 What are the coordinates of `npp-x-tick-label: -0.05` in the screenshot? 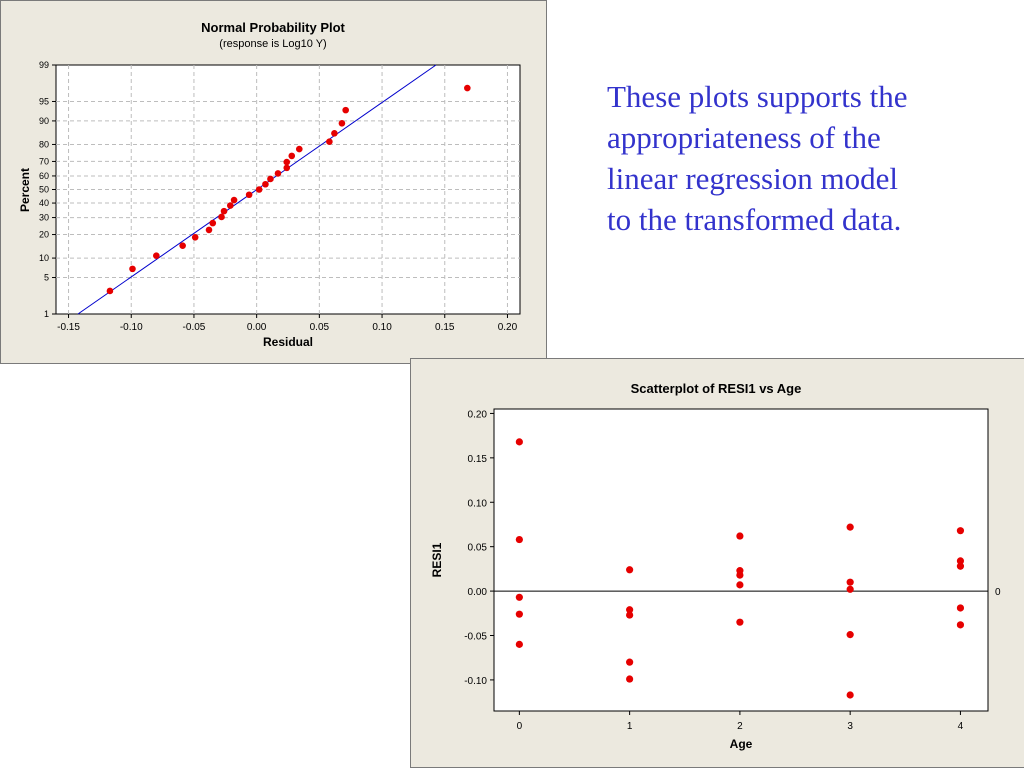 It's located at (194, 327).